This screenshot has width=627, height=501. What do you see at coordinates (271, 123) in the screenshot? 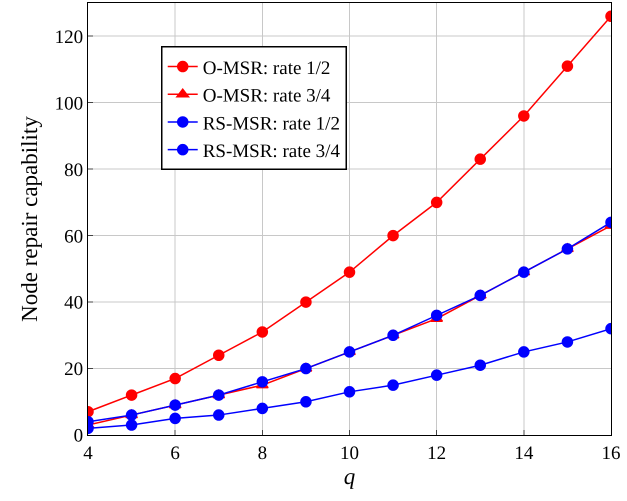
I see `legend-label: RS-MSR: rate 1/2` at bounding box center [271, 123].